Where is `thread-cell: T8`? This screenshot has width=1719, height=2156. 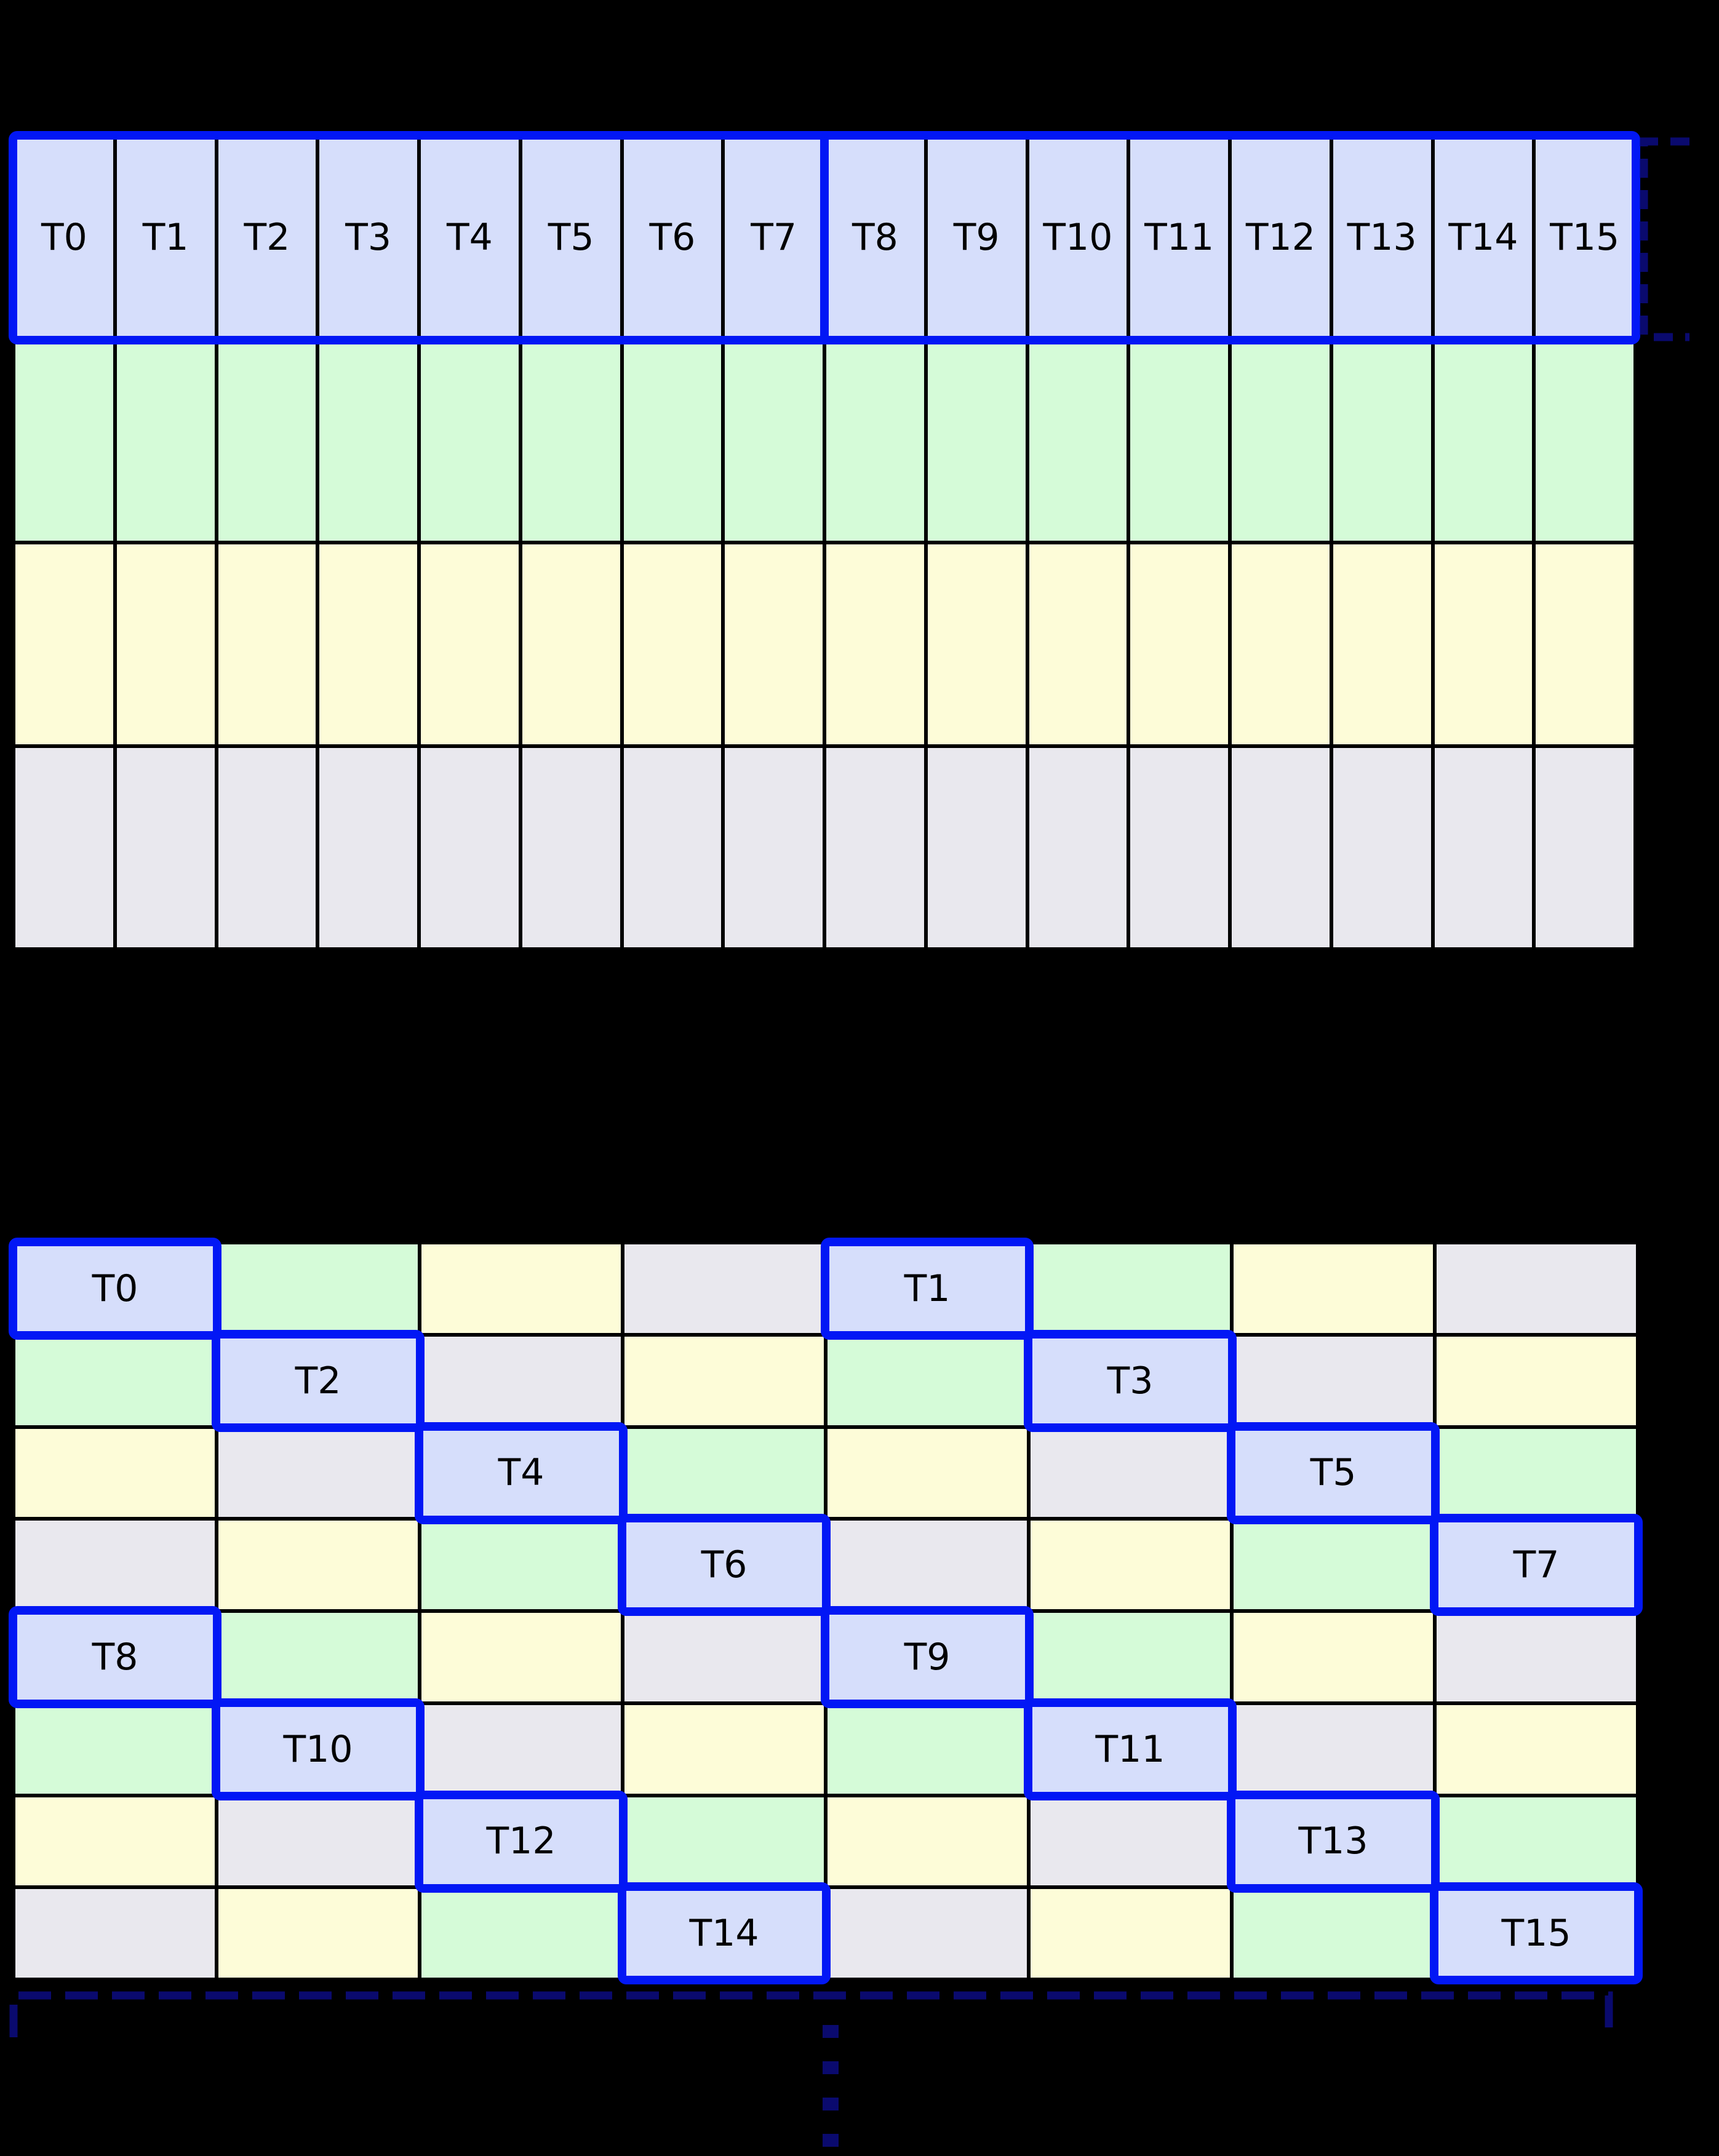 thread-cell: T8 is located at coordinates (875, 238).